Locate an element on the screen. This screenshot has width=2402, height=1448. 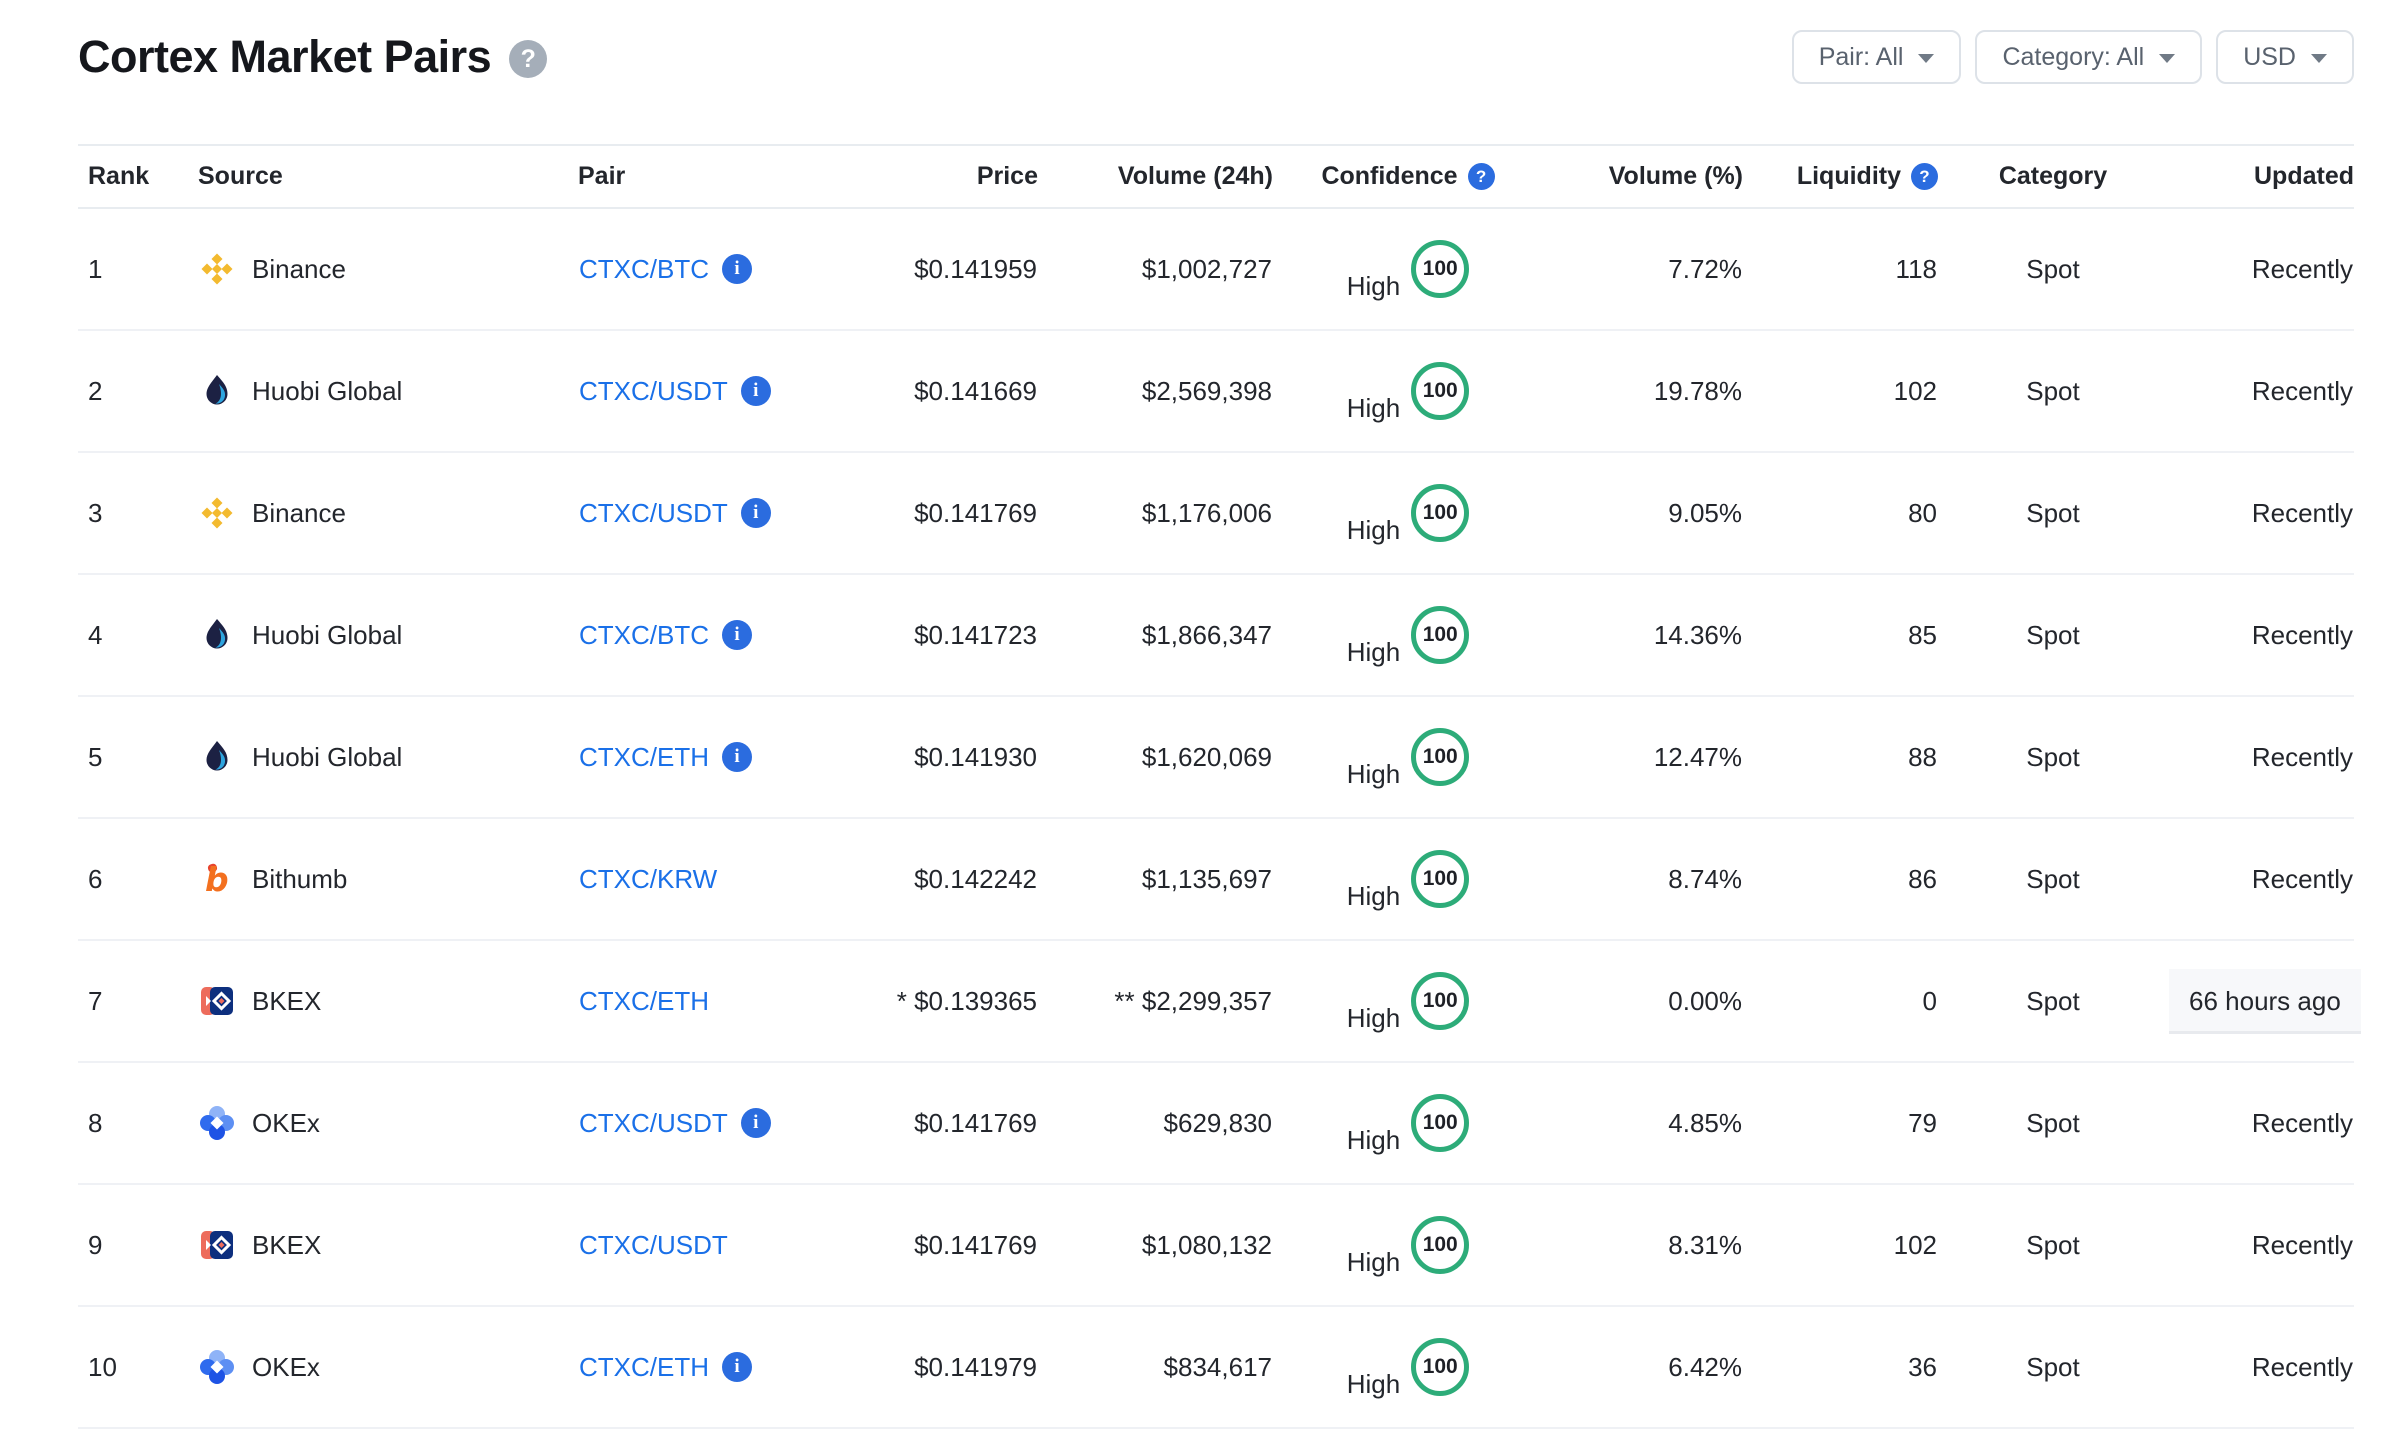
liquidity-cell: 85 is located at coordinates (1840, 635).